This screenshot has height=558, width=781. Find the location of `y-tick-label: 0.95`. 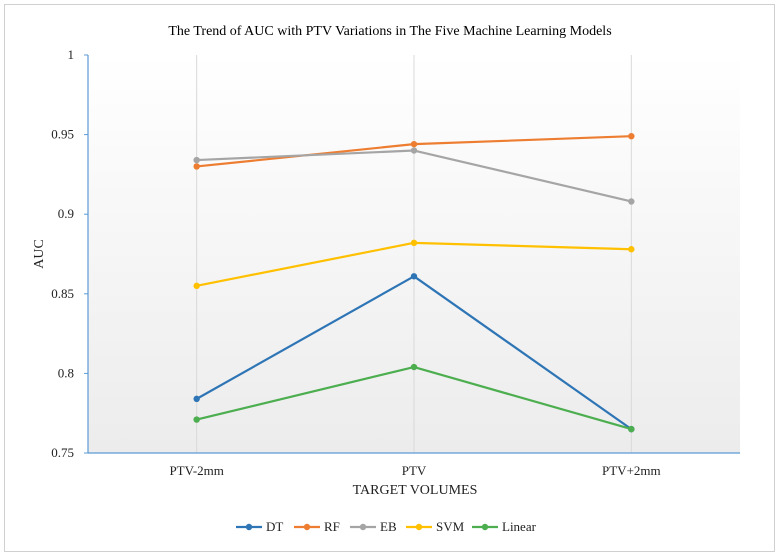

y-tick-label: 0.95 is located at coordinates (62, 134).